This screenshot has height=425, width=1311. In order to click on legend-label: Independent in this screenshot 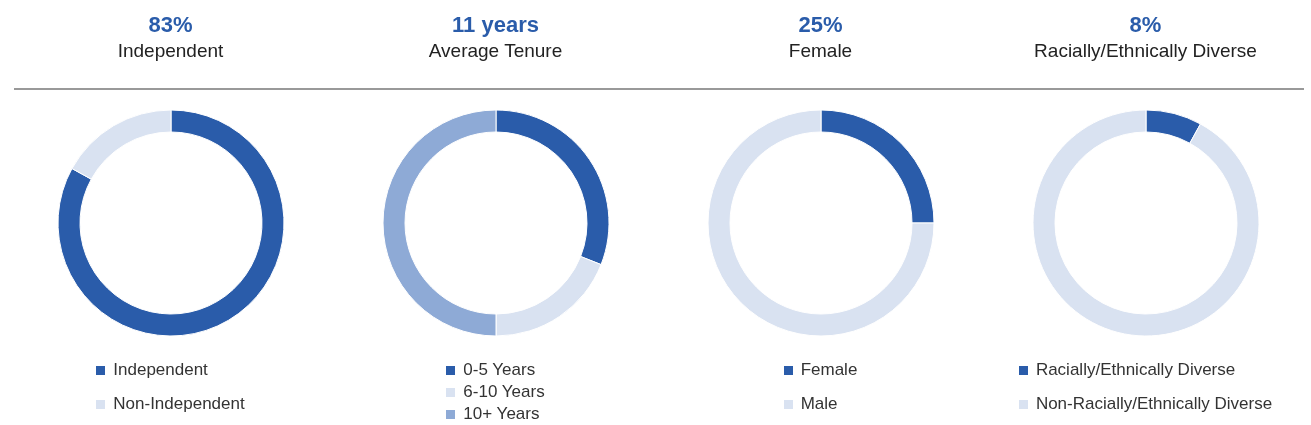, I will do `click(160, 370)`.